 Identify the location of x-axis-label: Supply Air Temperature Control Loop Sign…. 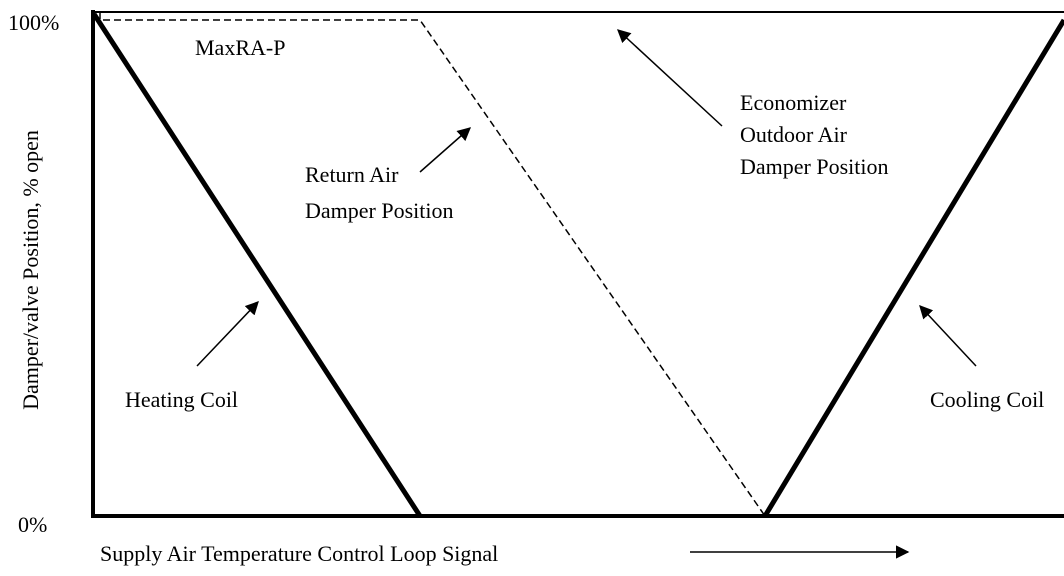
(299, 553).